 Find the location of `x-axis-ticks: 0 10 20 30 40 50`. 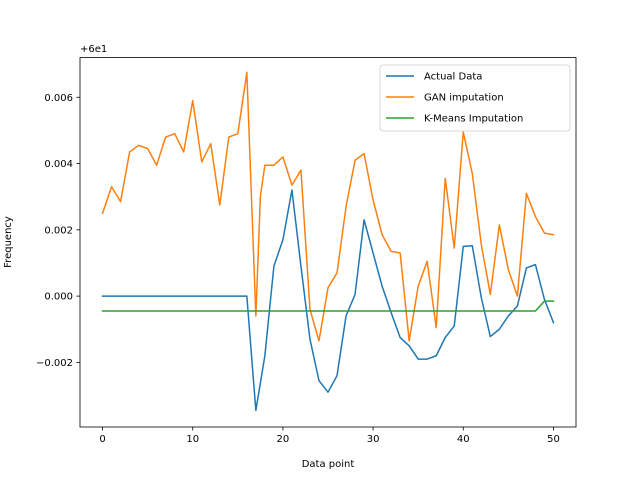

x-axis-ticks: 0 10 20 30 40 50 is located at coordinates (329, 436).